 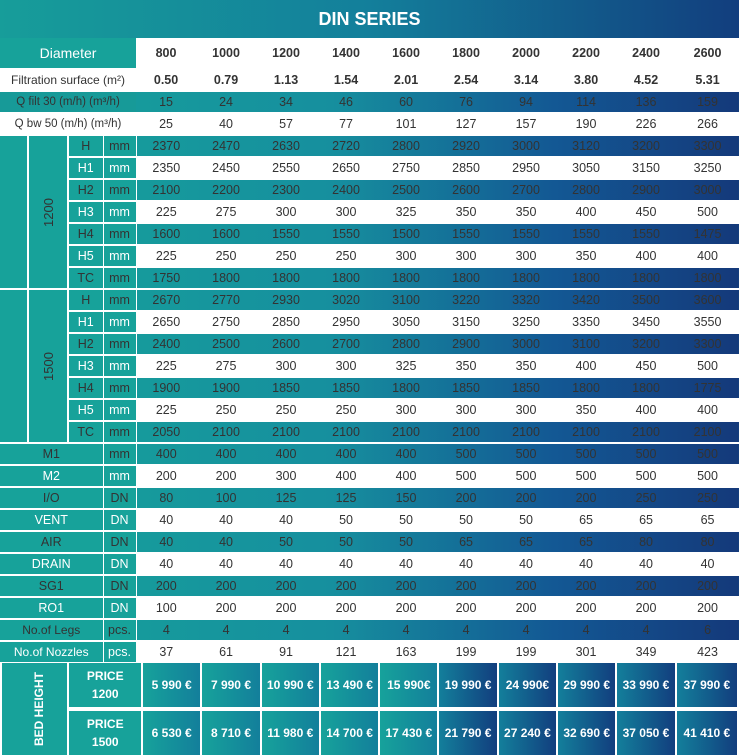 What do you see at coordinates (646, 168) in the screenshot?
I see `table-cell: 3150` at bounding box center [646, 168].